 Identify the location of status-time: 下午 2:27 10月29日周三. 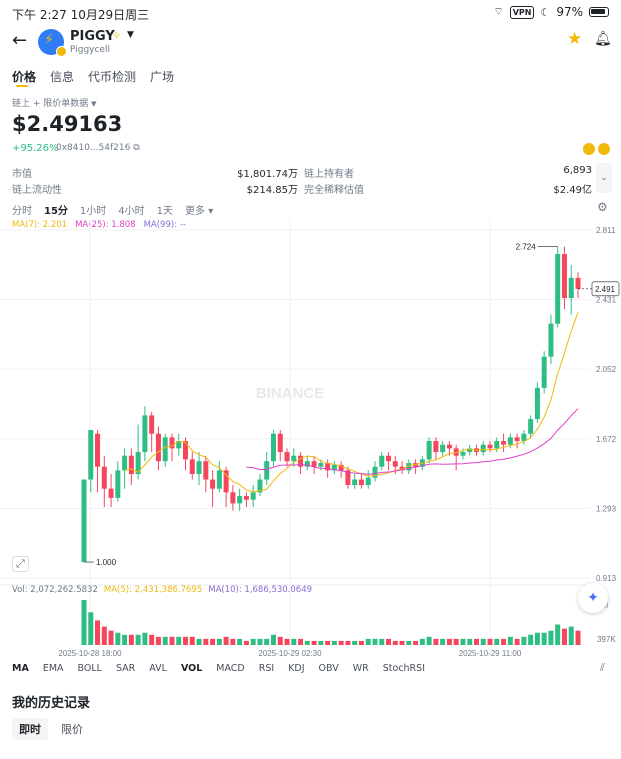
(81, 15).